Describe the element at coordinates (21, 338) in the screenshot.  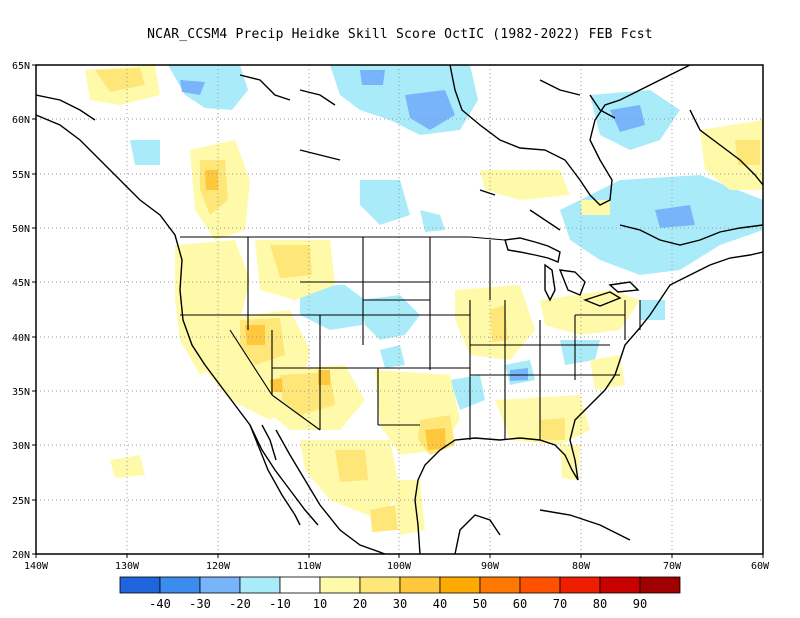
I see `lat-tick-label: 40N` at that location.